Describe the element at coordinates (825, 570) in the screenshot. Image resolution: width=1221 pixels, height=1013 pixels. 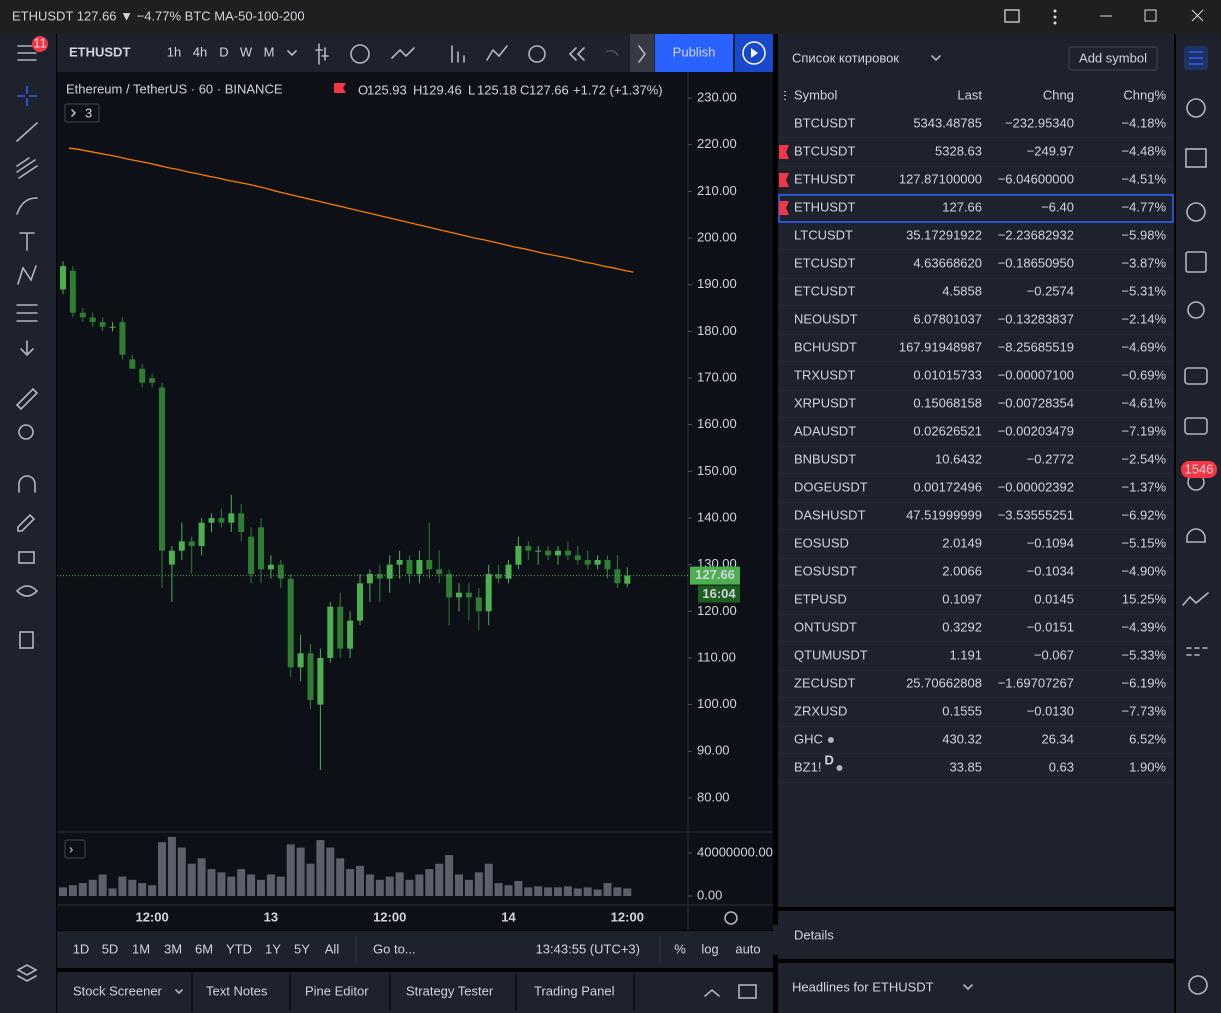
I see `row-symbol: EOSUSDT` at that location.